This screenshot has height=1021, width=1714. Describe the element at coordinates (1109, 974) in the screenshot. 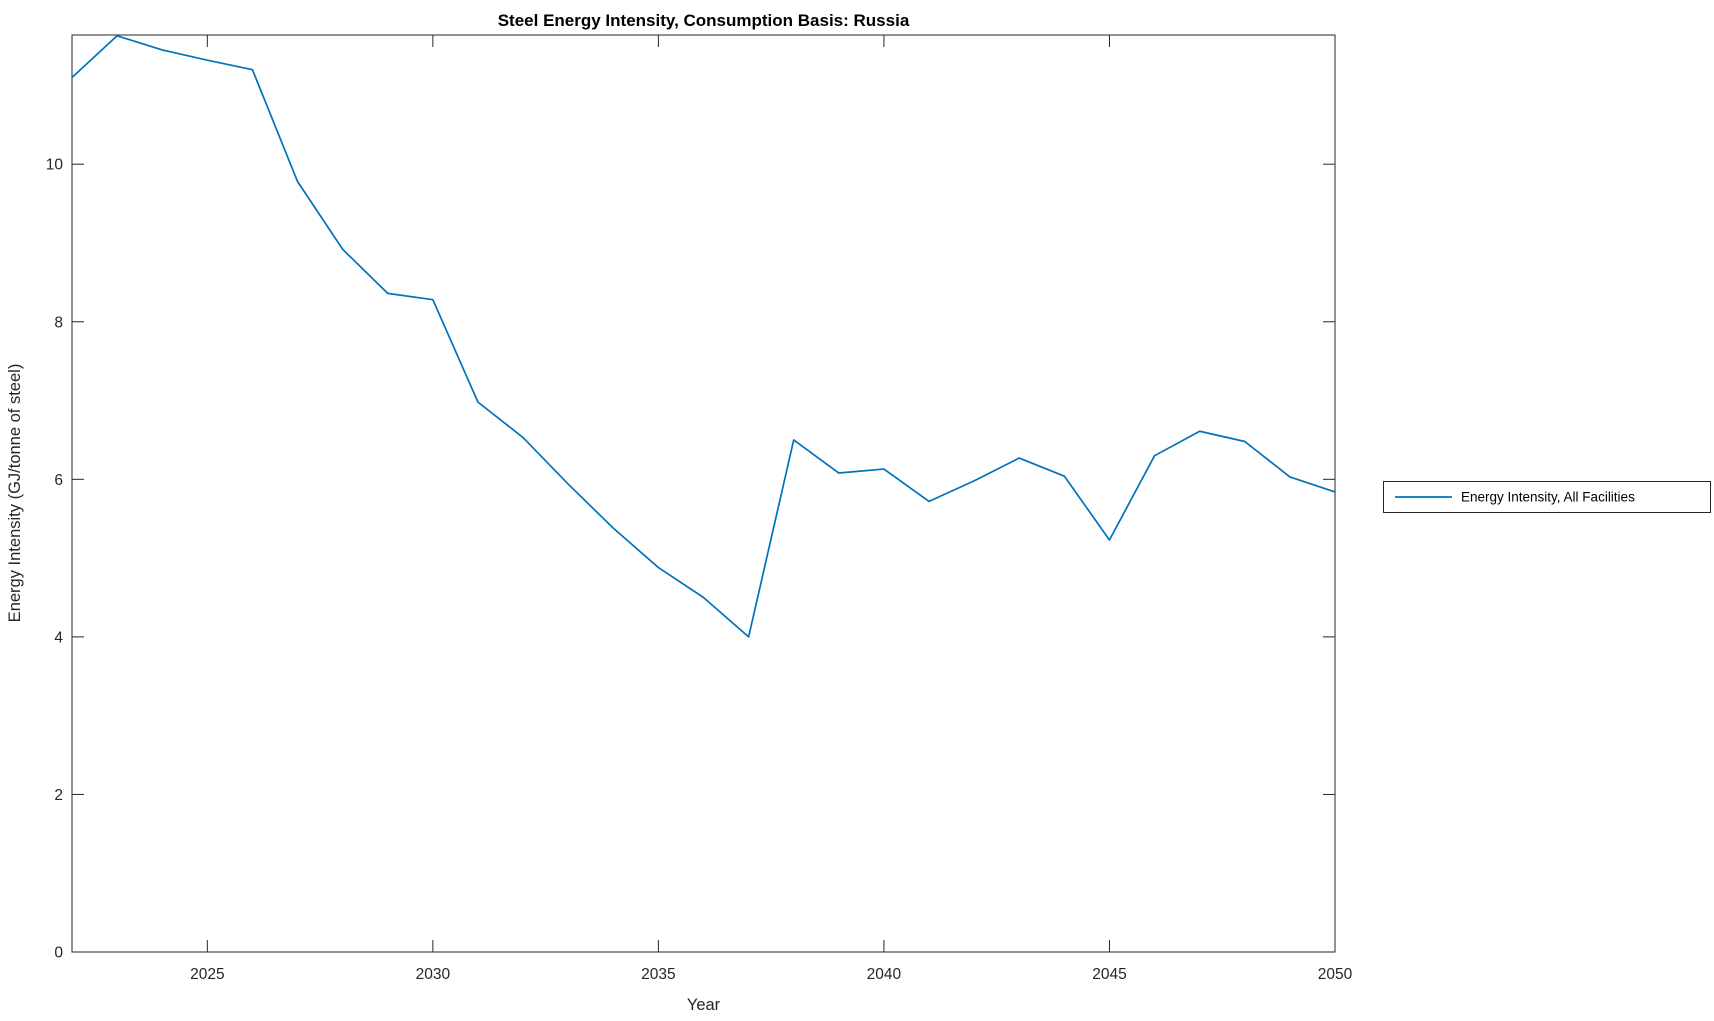

I see `x-tick-label: 2045` at that location.